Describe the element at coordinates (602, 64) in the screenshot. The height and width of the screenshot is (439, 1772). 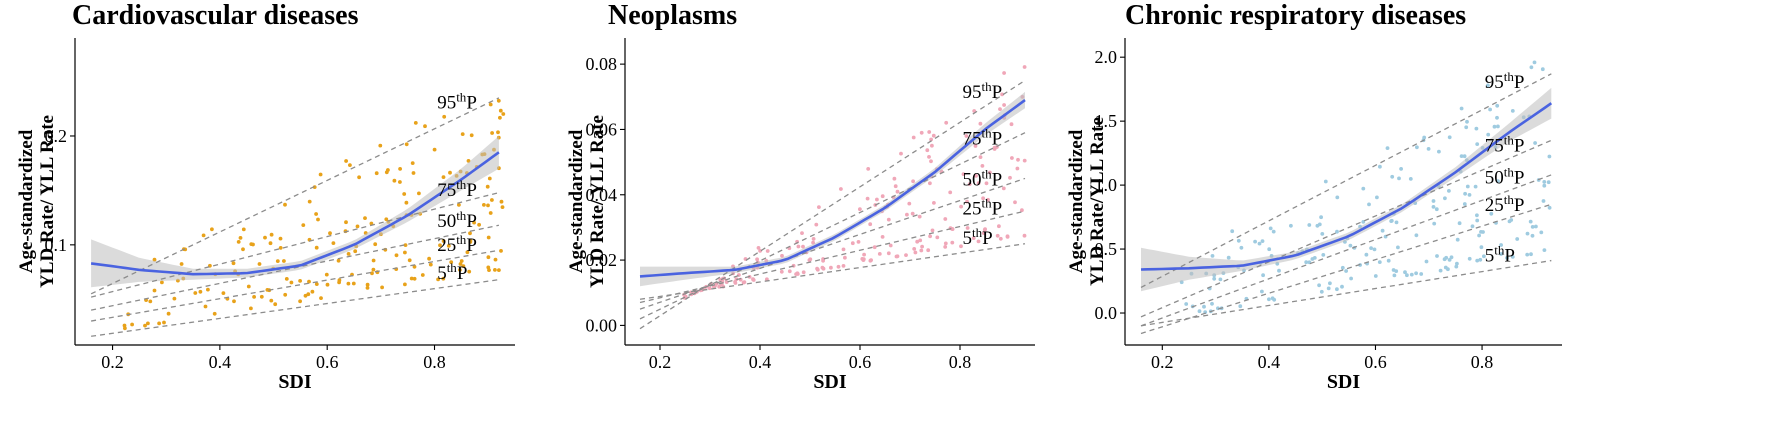
I see `y-tick-label: 0.08` at that location.